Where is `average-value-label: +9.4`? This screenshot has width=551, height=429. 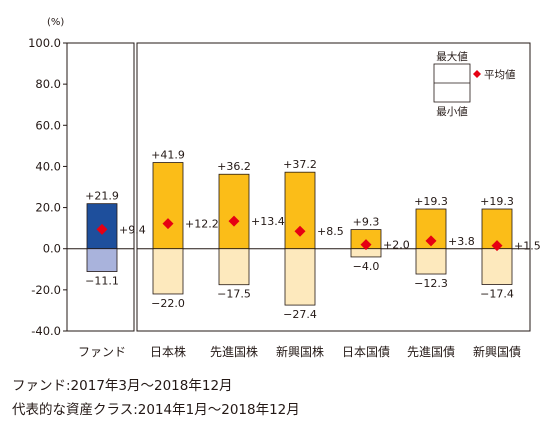 average-value-label: +9.4 is located at coordinates (132, 229).